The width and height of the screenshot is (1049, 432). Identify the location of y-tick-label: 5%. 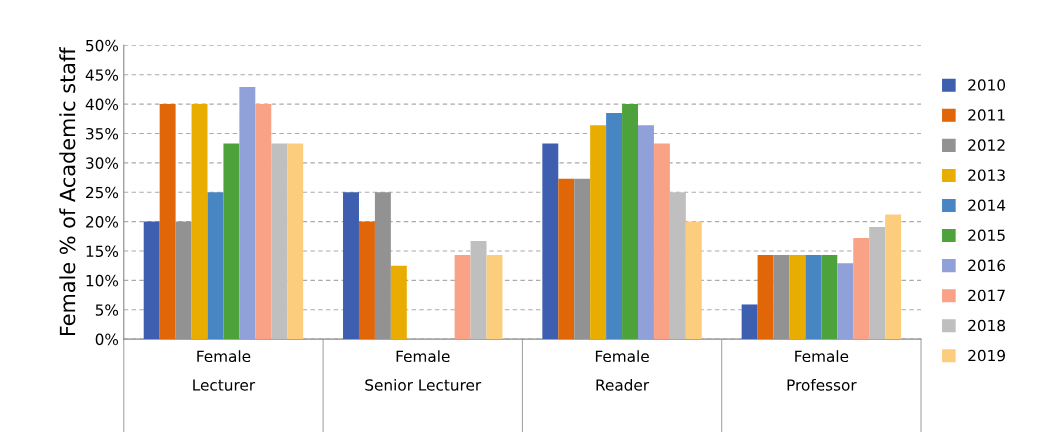
(107, 310).